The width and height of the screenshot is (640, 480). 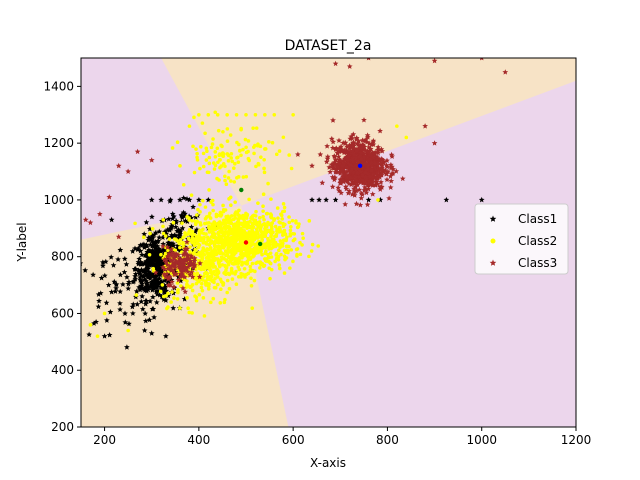 I want to click on y-tick-label: 1200, so click(x=58, y=143).